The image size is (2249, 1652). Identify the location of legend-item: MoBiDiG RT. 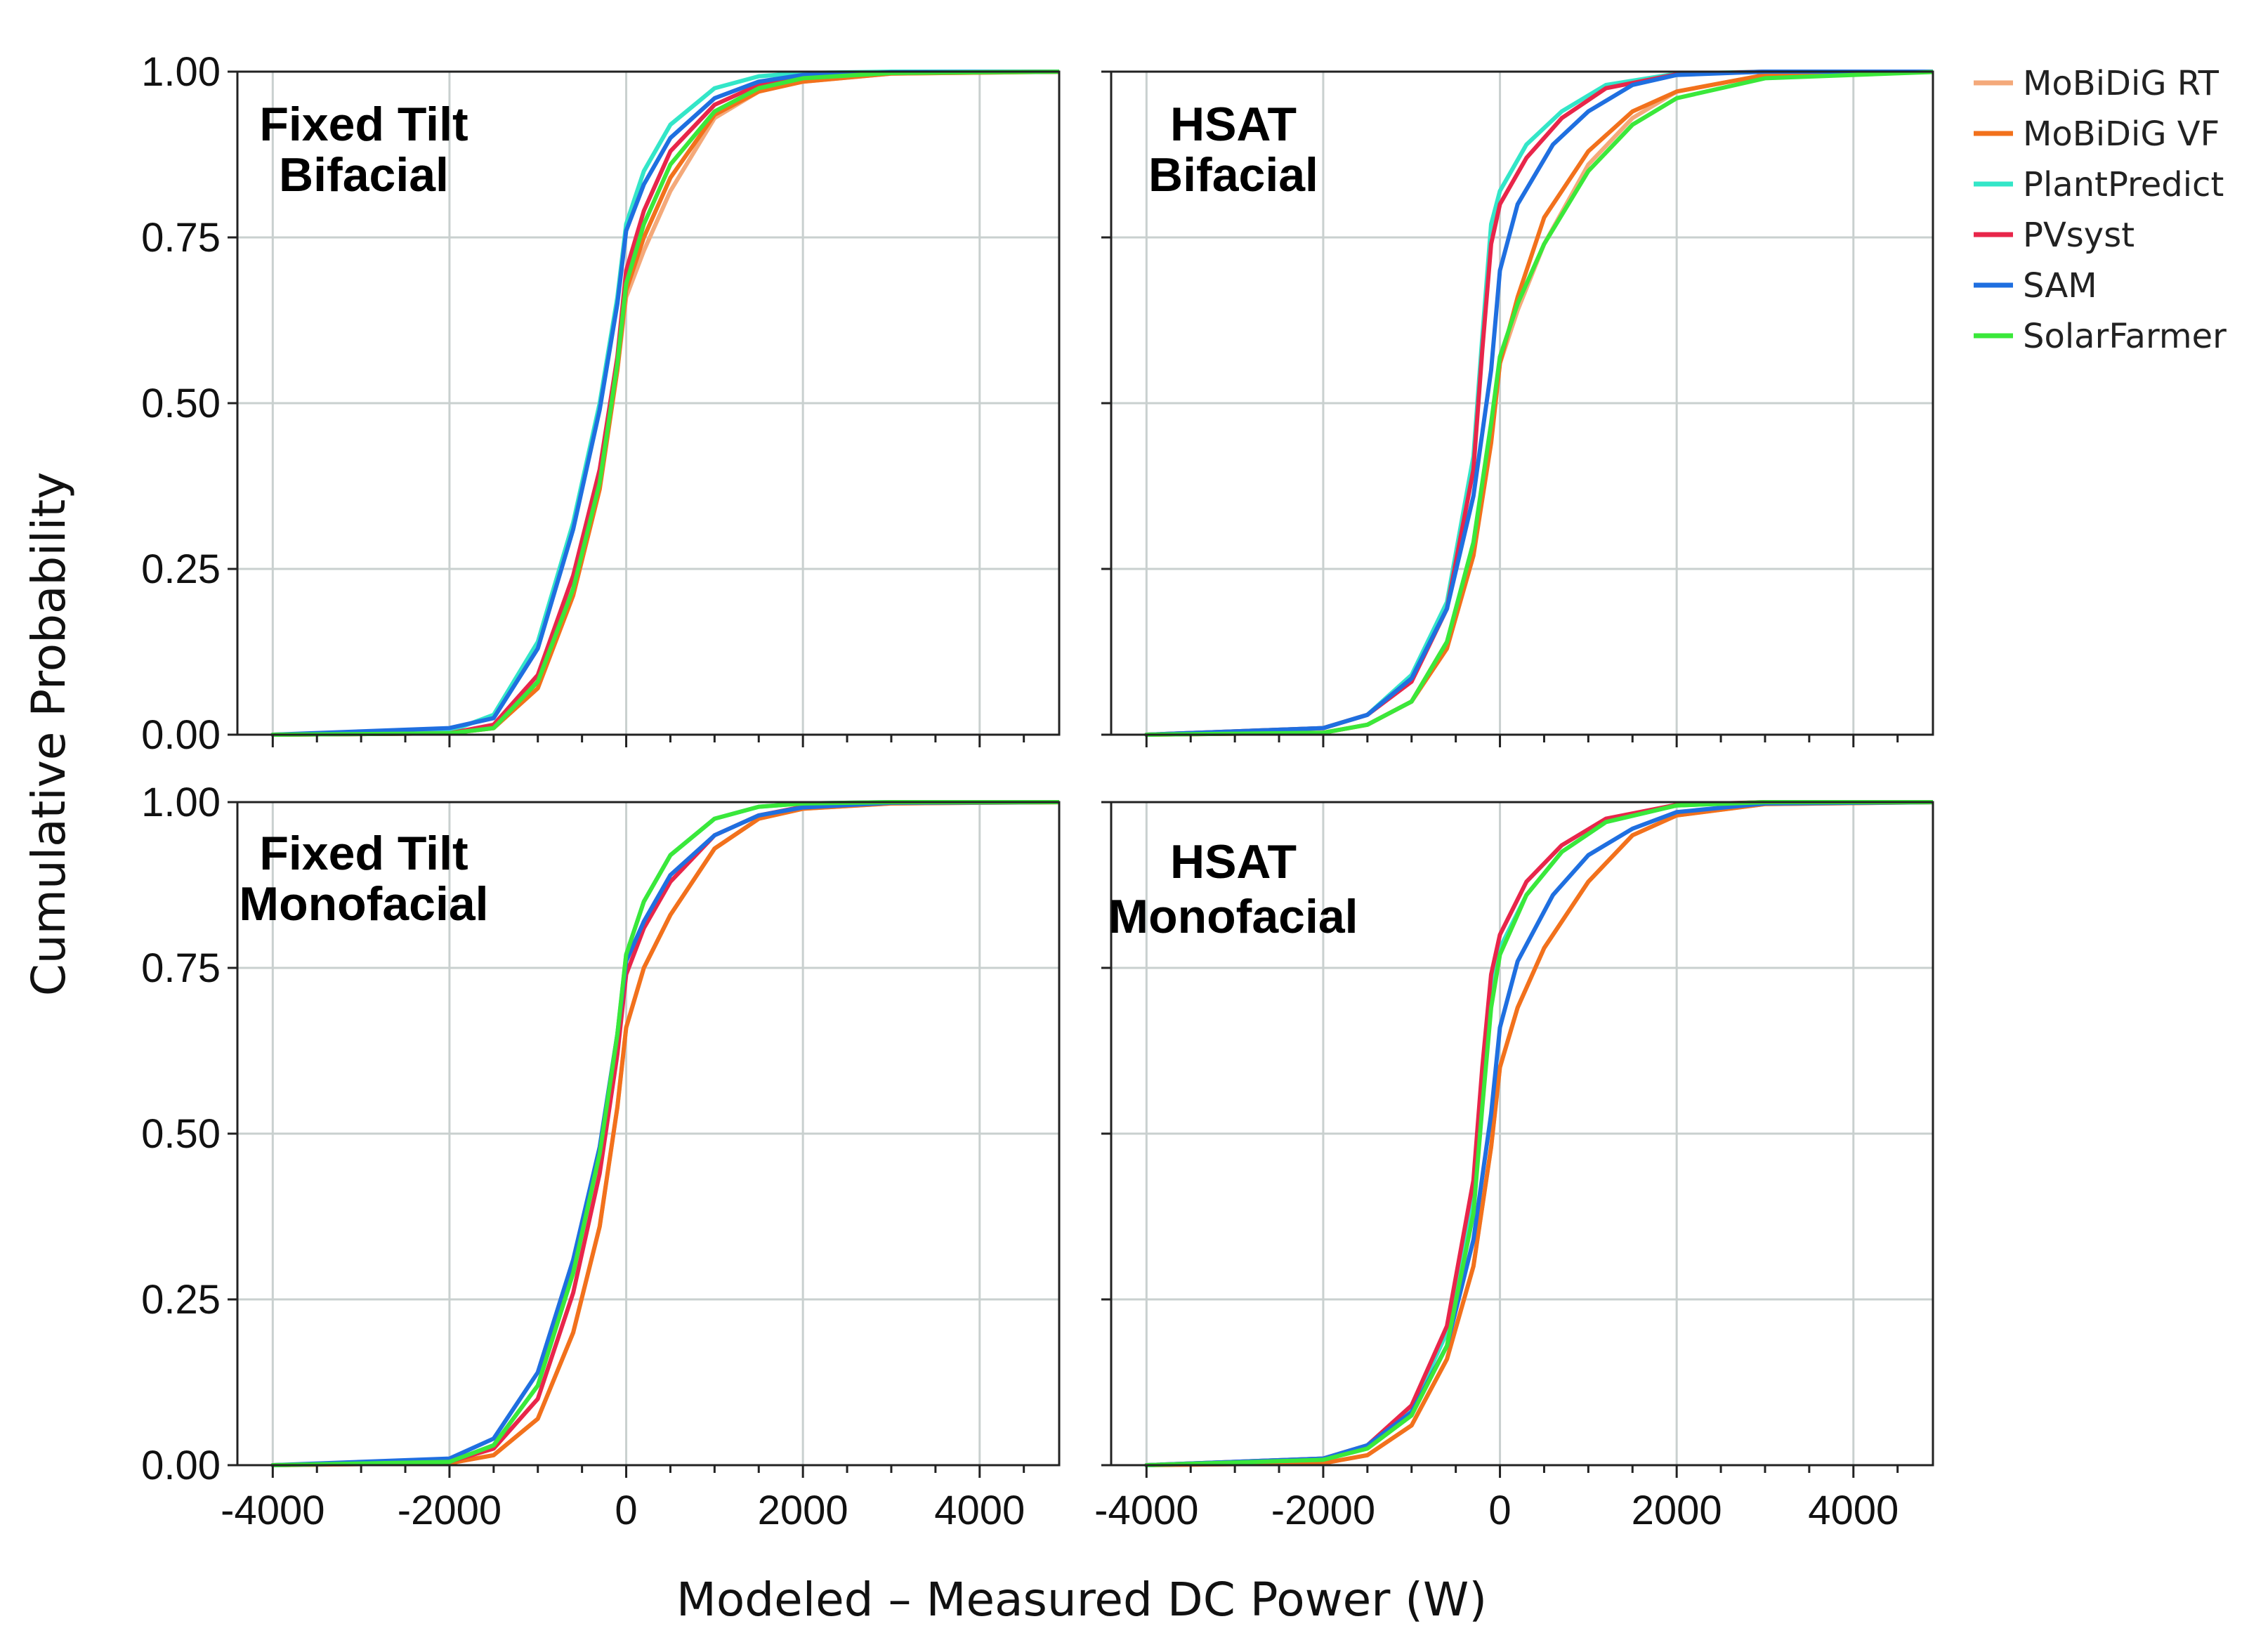
(2097, 83).